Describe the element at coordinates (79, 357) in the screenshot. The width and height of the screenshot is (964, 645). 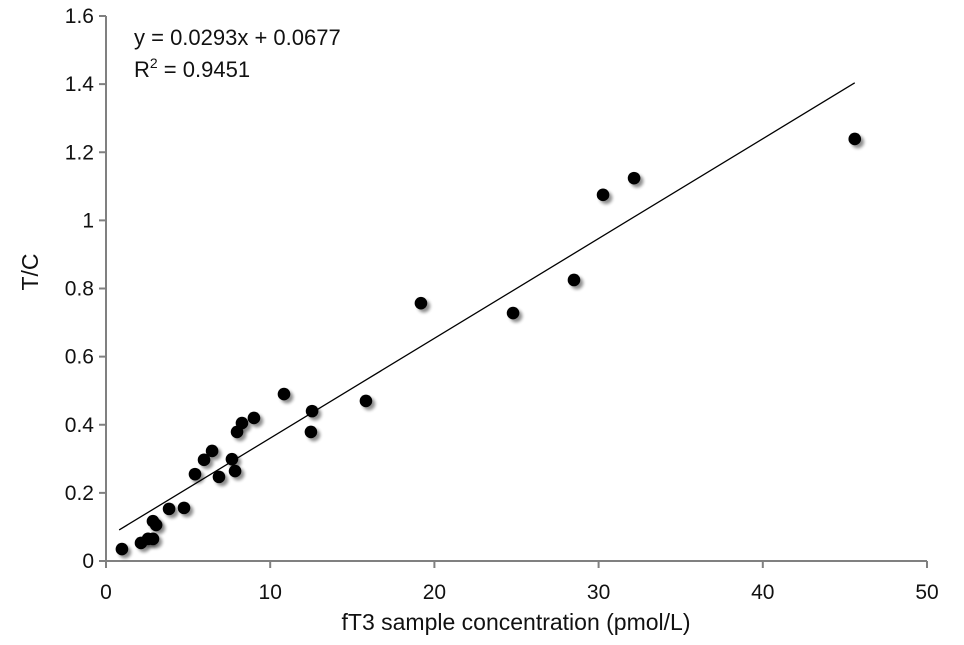
I see `y-tick-label: 0.6` at that location.